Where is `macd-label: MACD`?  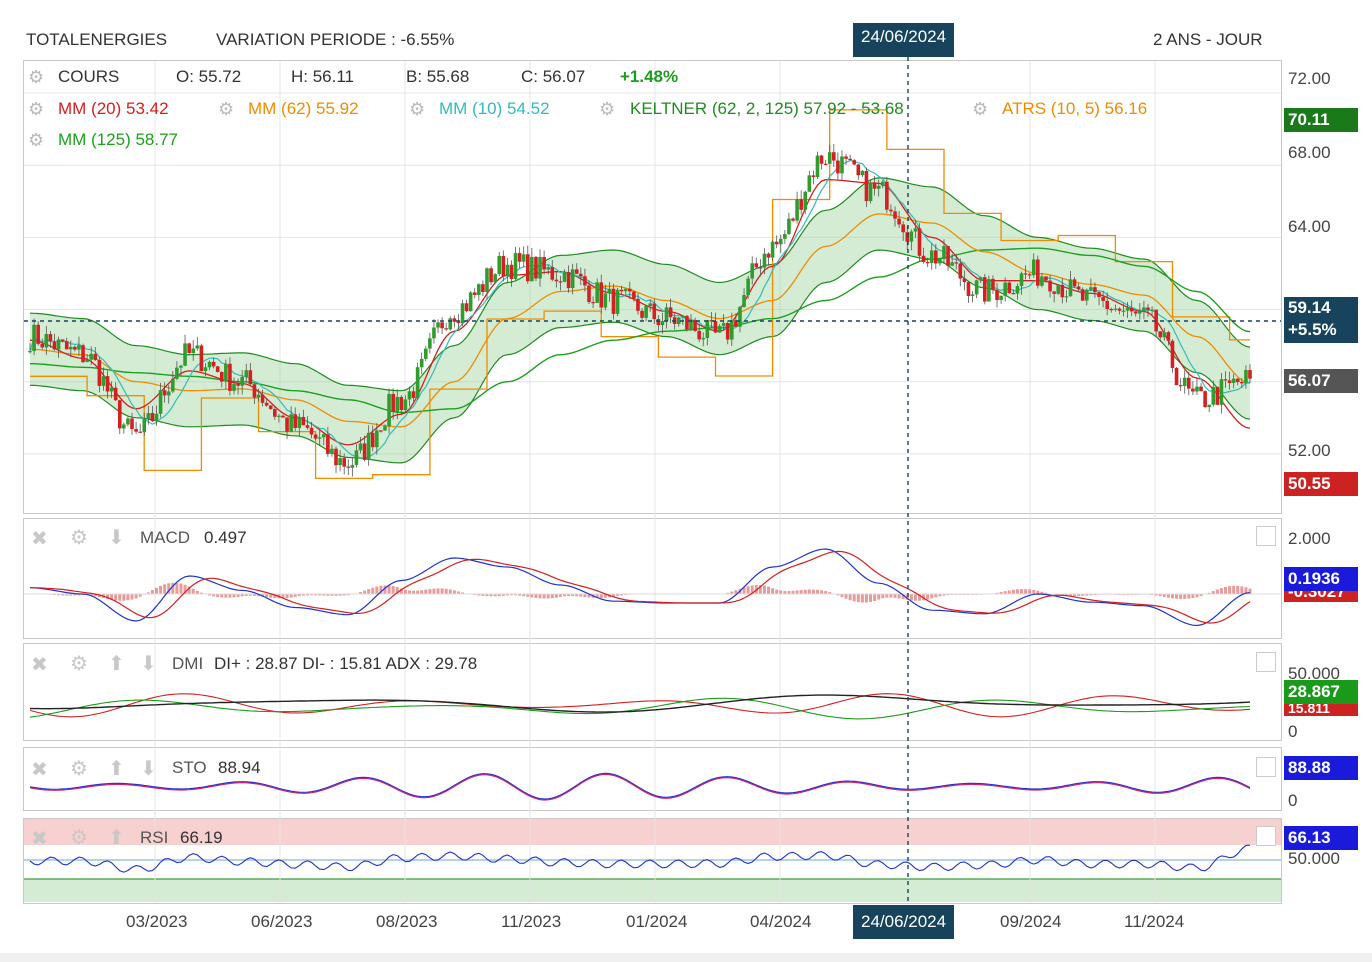 macd-label: MACD is located at coordinates (165, 537).